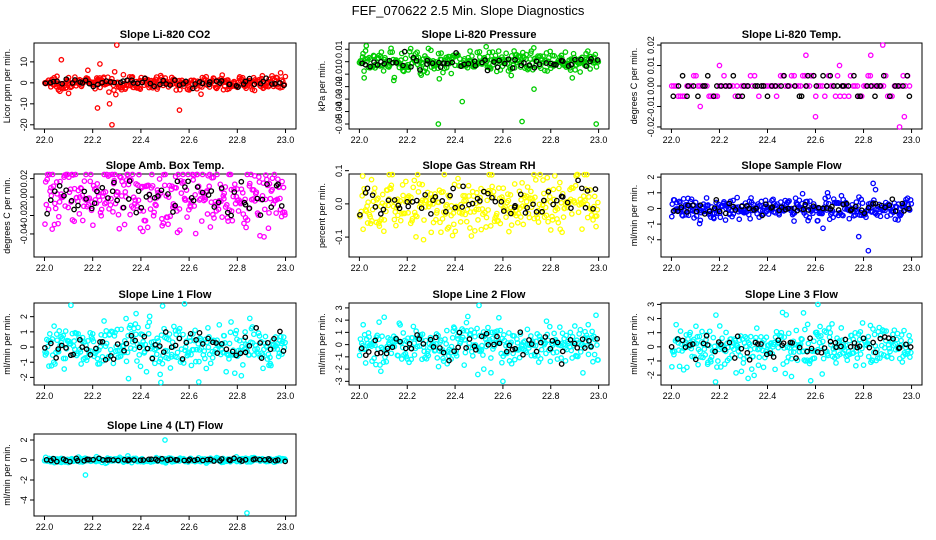 This screenshot has width=936, height=540. I want to click on y-tick-label: 0.00, so click(24, 197).